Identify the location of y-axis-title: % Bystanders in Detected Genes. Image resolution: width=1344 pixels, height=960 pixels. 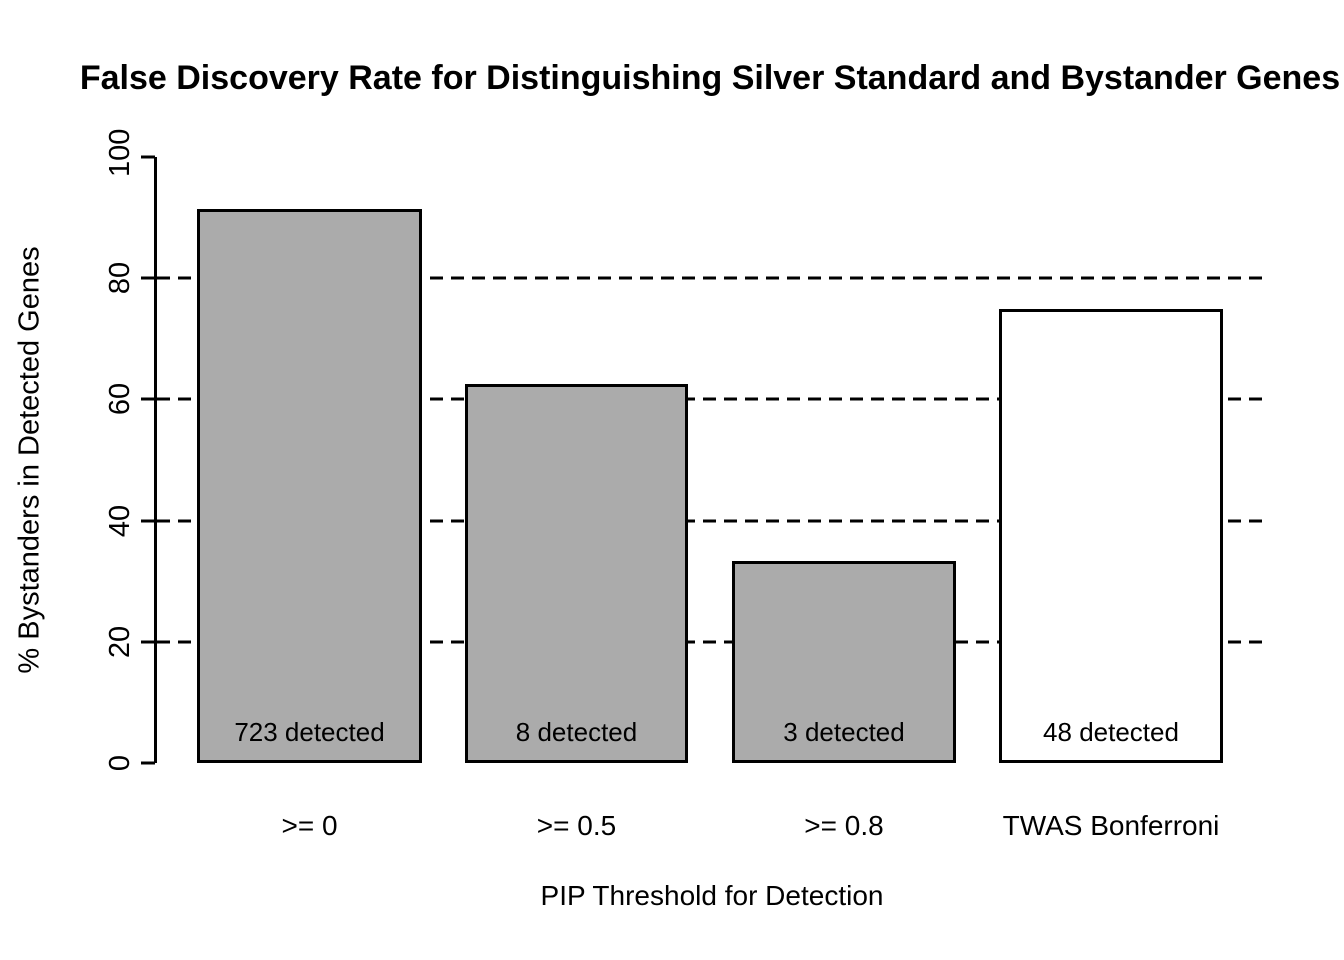
(29, 460).